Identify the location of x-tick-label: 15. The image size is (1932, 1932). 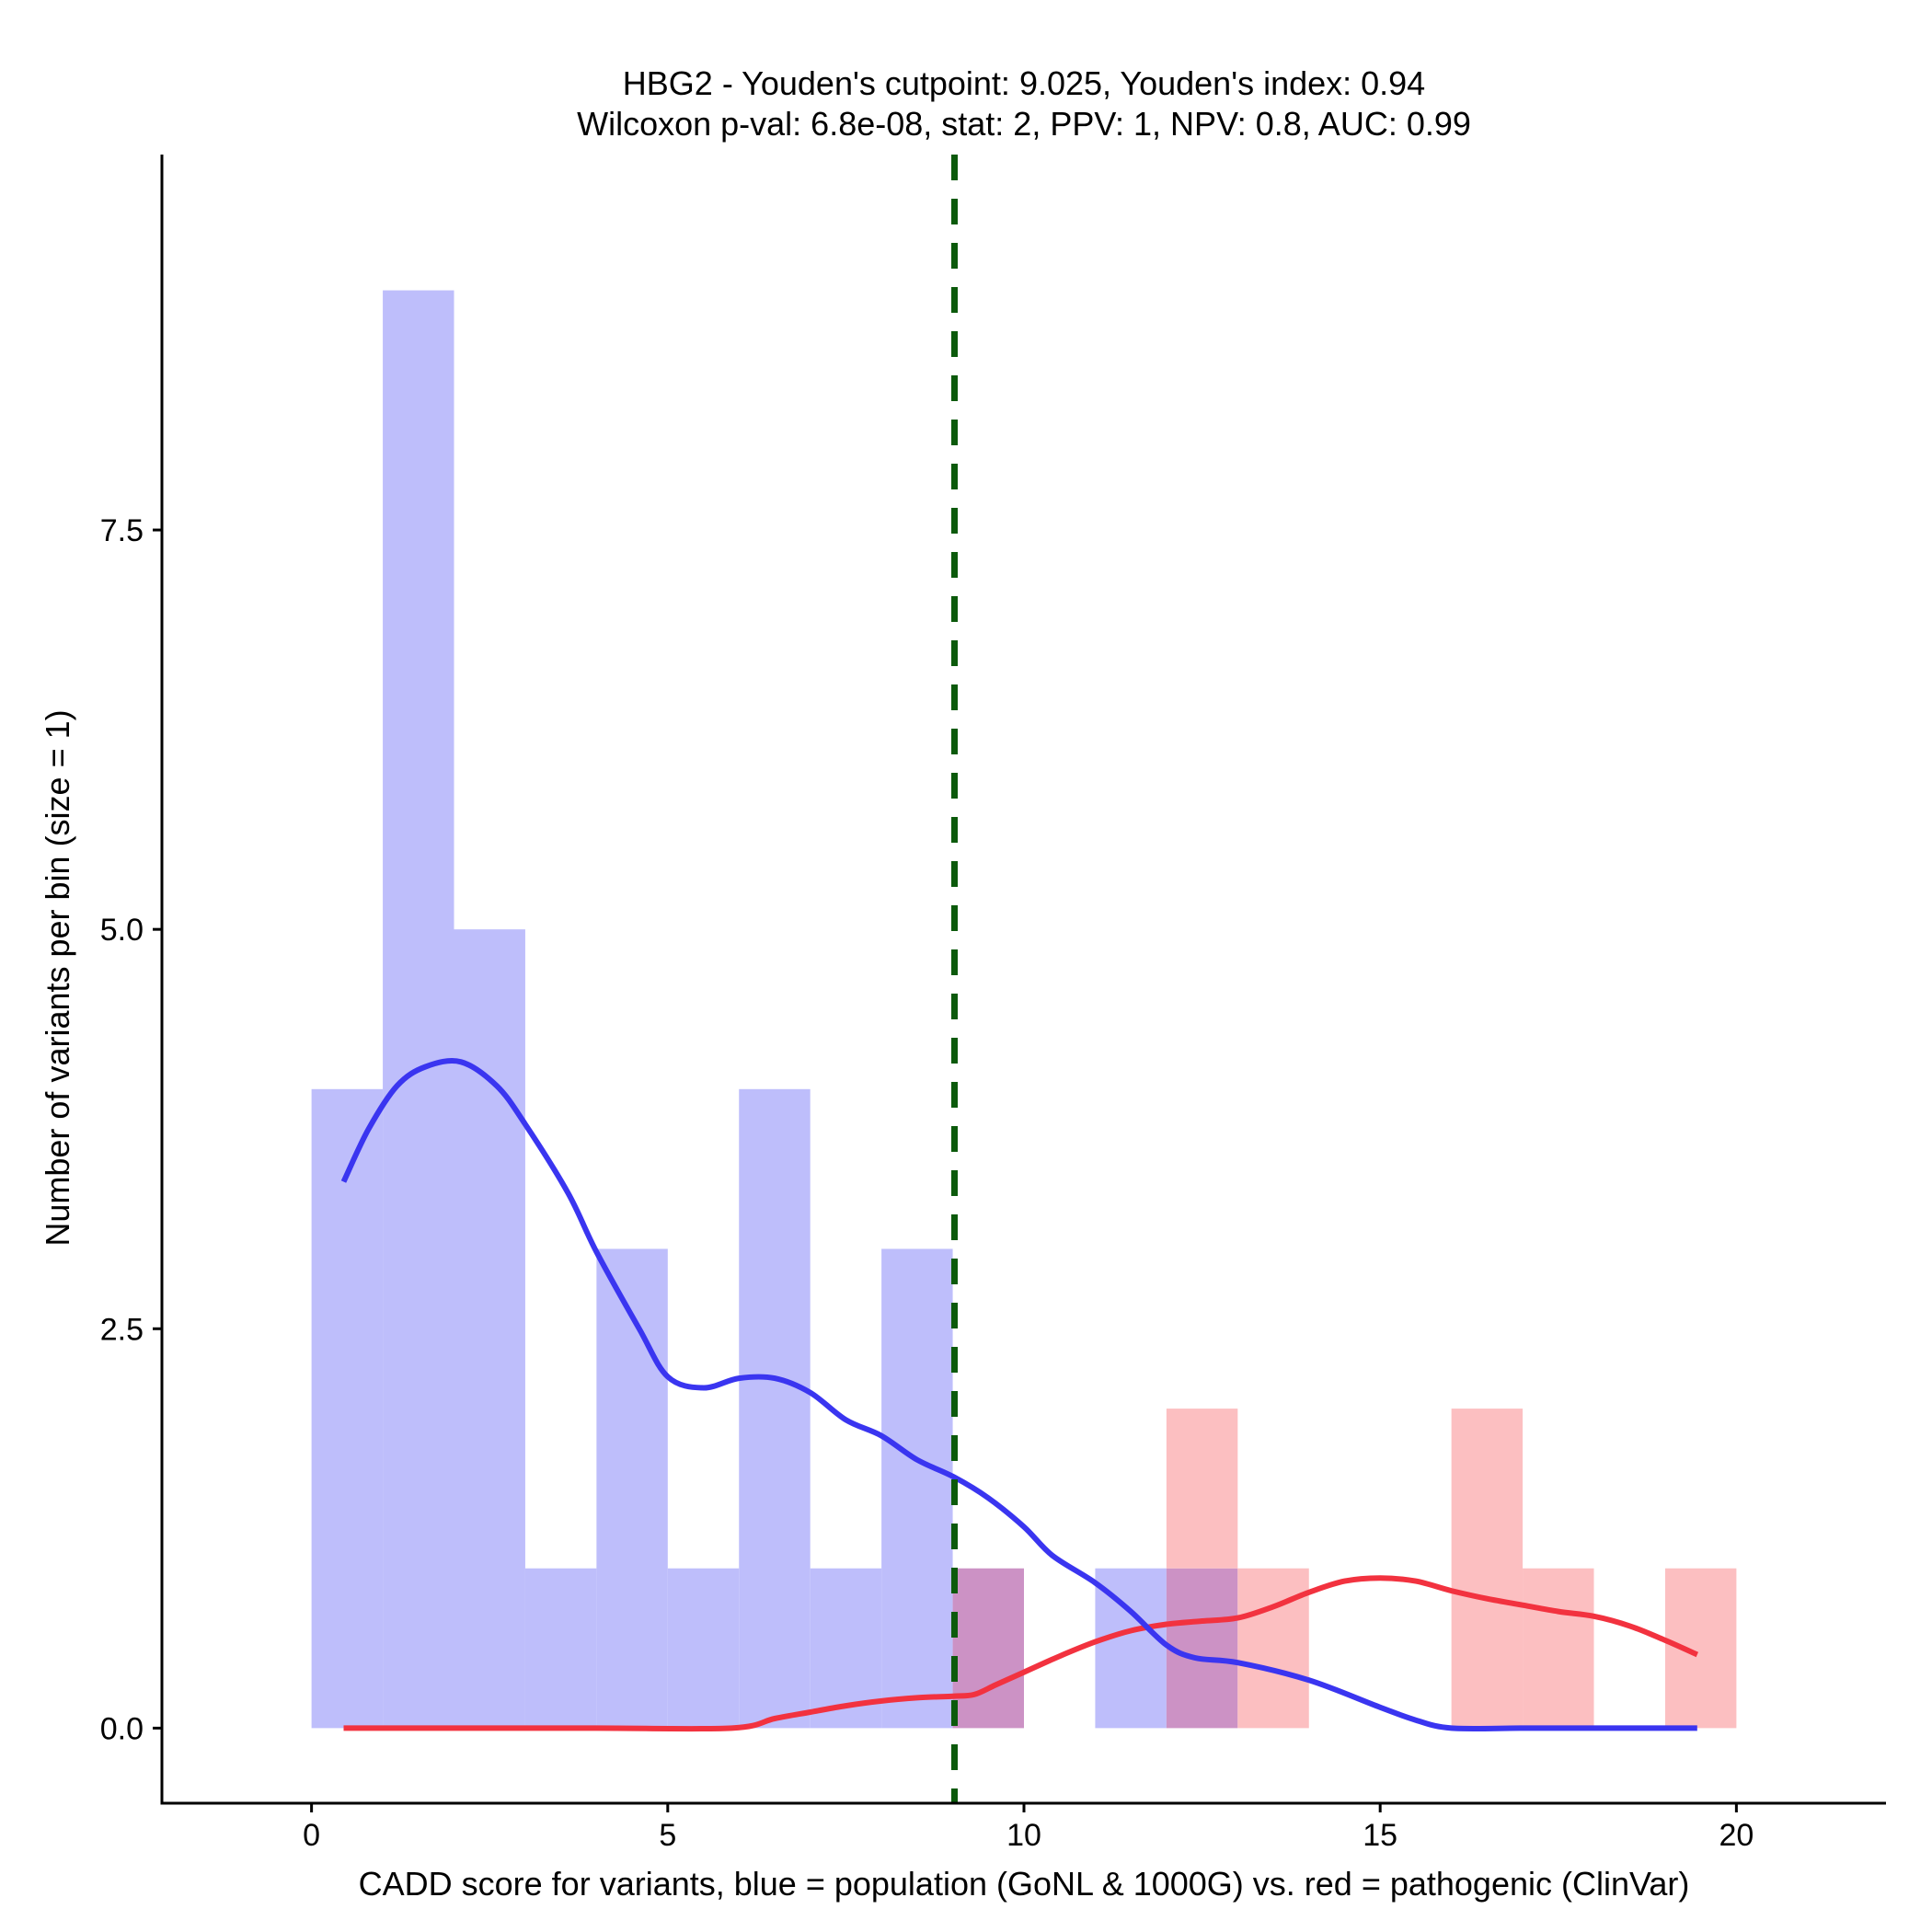
(1380, 1835).